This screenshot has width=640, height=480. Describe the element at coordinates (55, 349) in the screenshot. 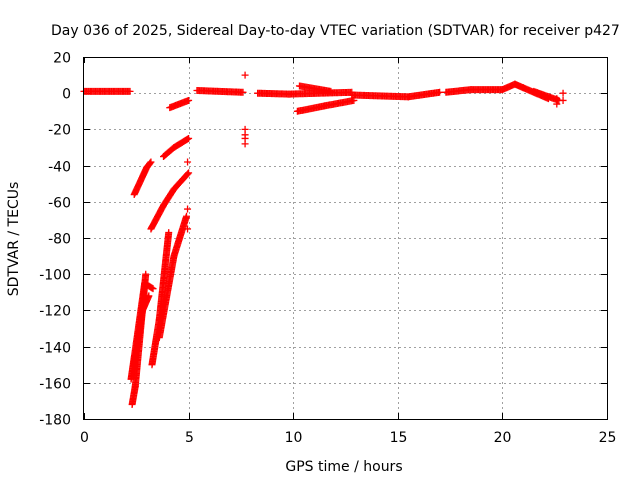

I see `y-tick-label: -140` at that location.